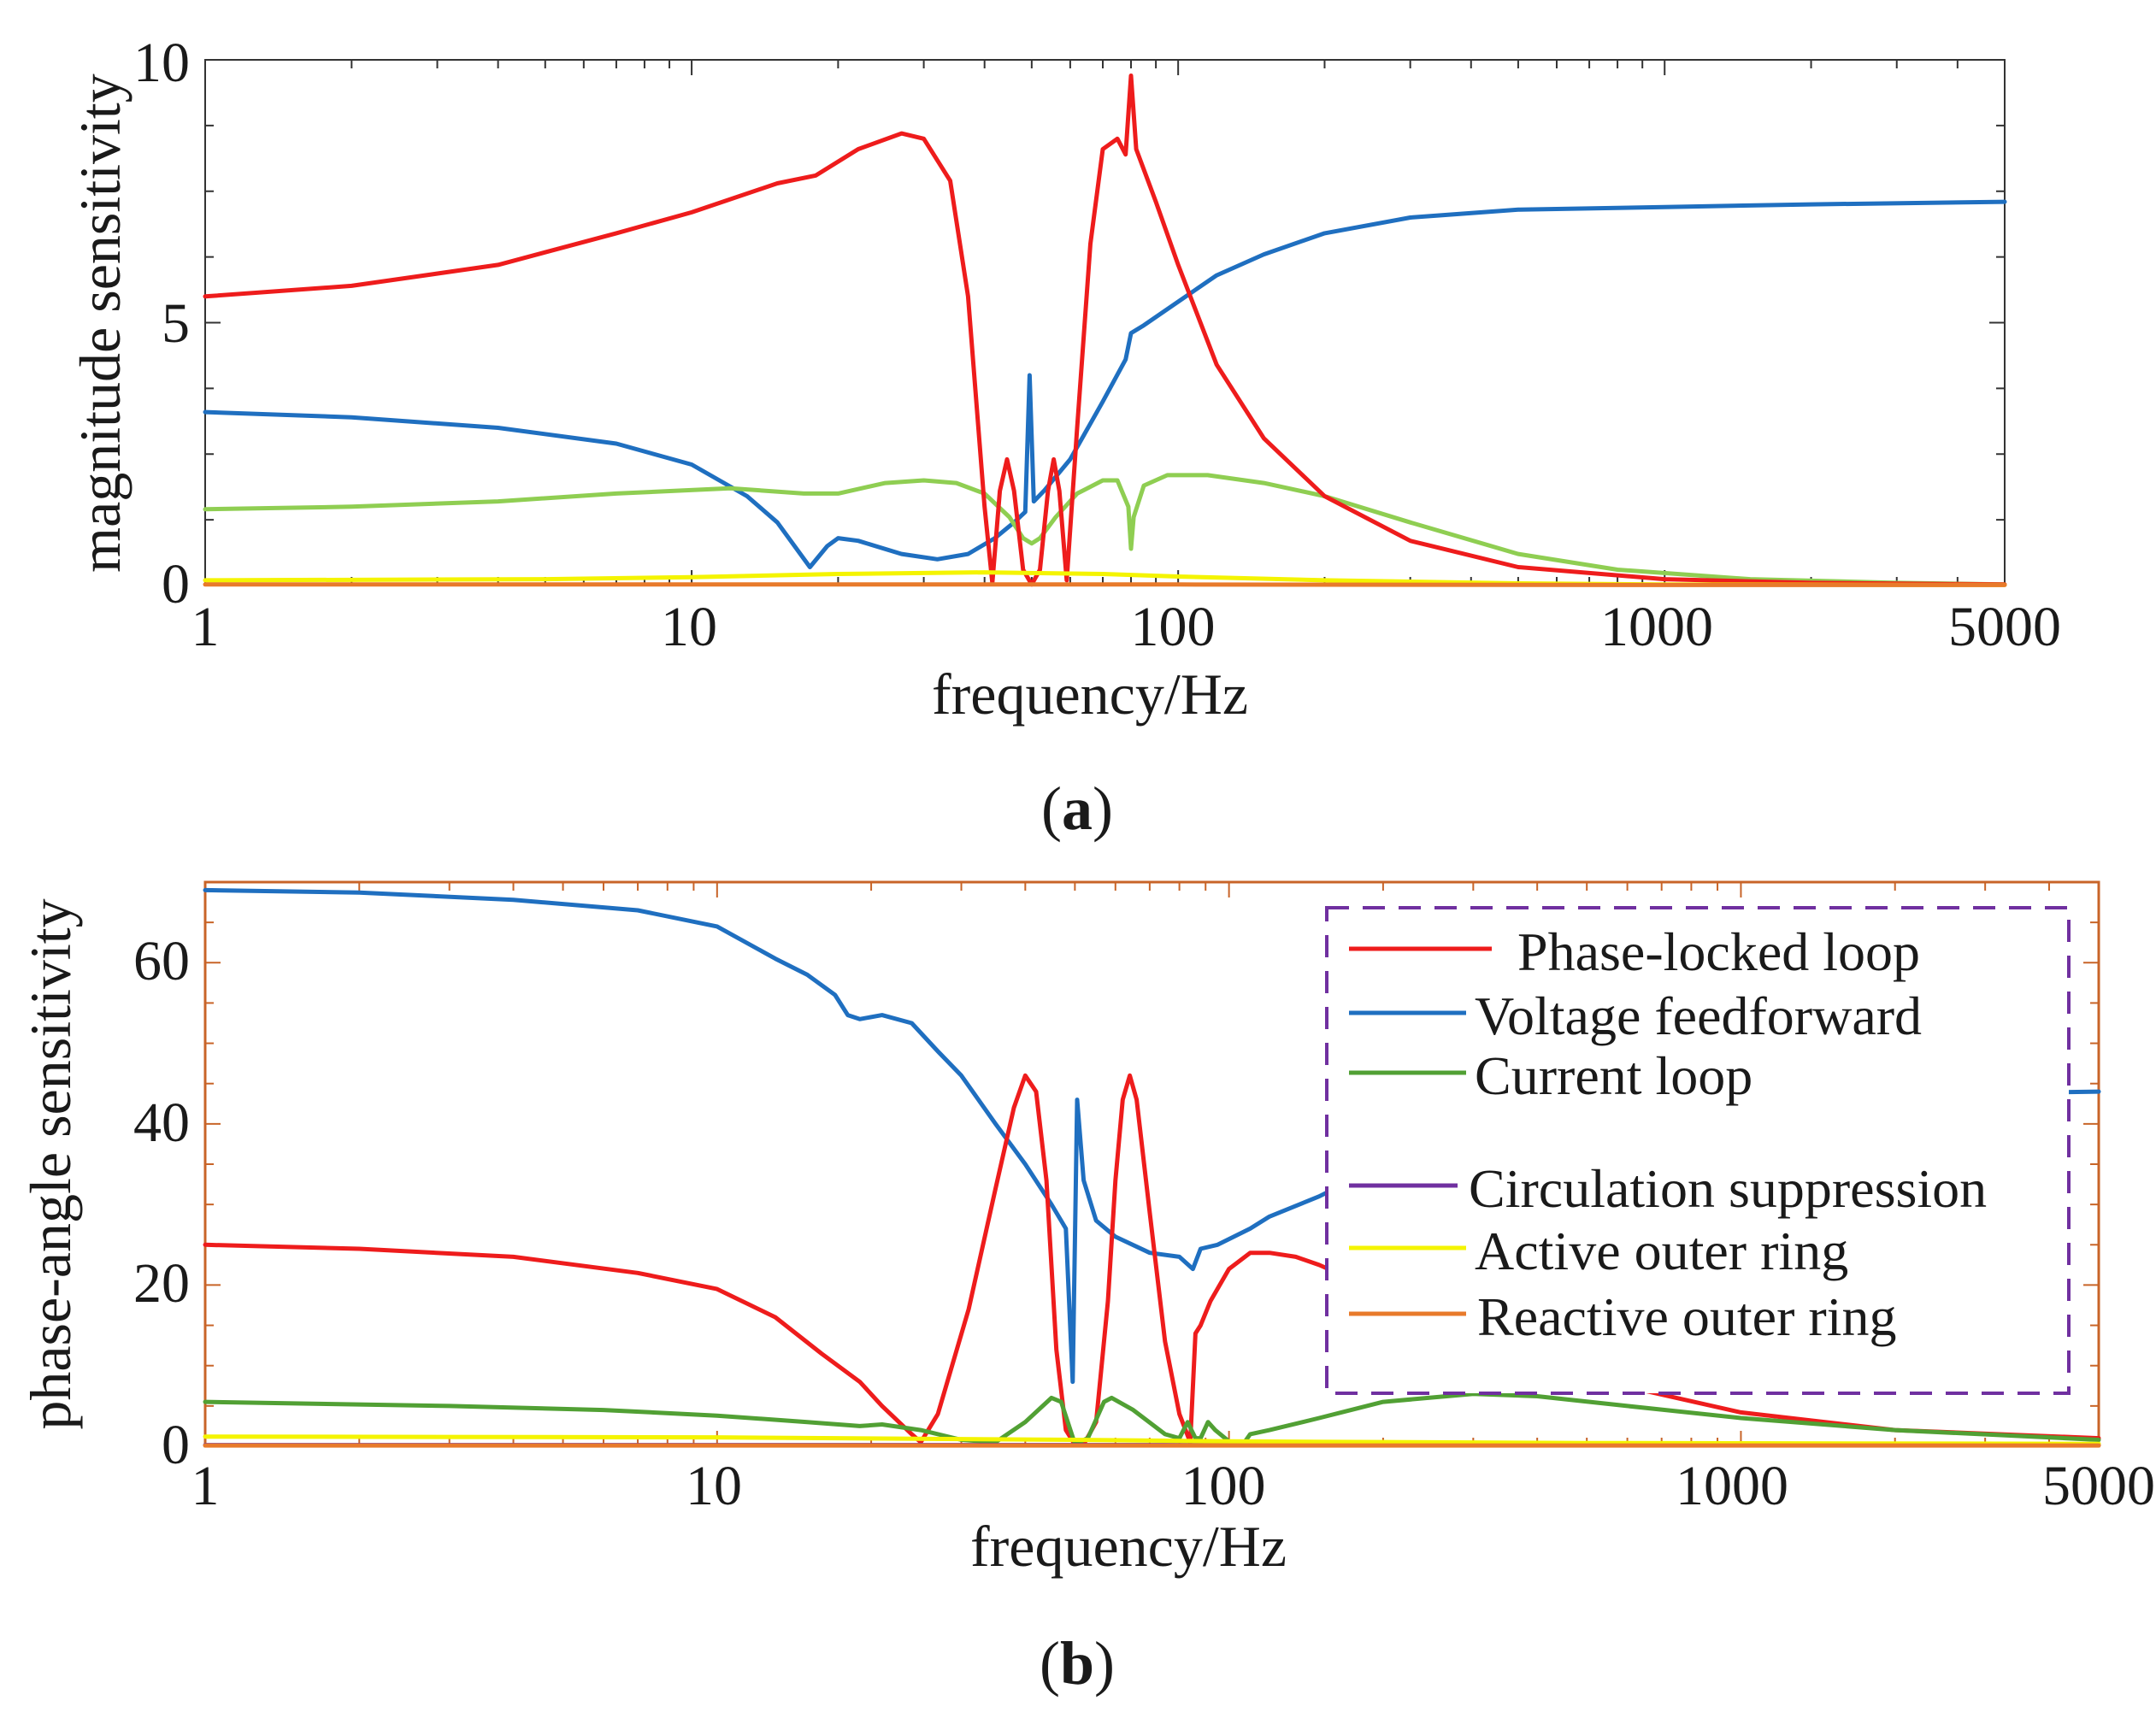  Describe the element at coordinates (1152, 1440) in the screenshot. I see `panel-b-series-active-outer-ring` at that location.